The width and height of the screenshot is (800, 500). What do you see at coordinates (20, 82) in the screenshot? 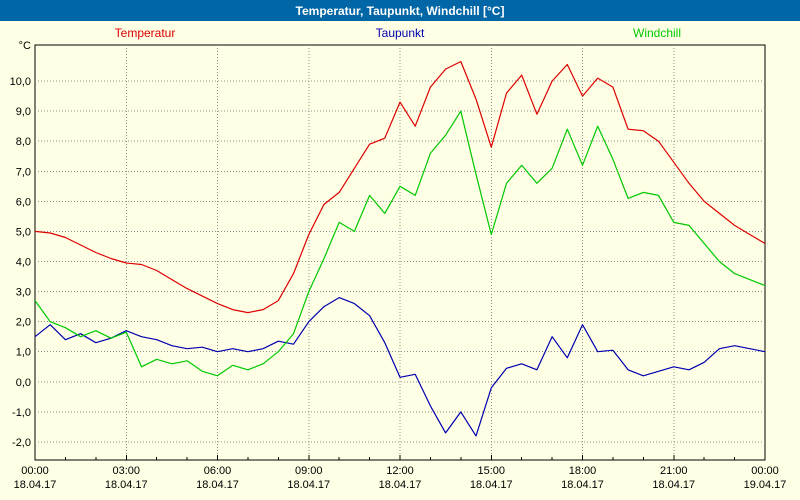
I see `svg-text: 10,0` at bounding box center [20, 82].